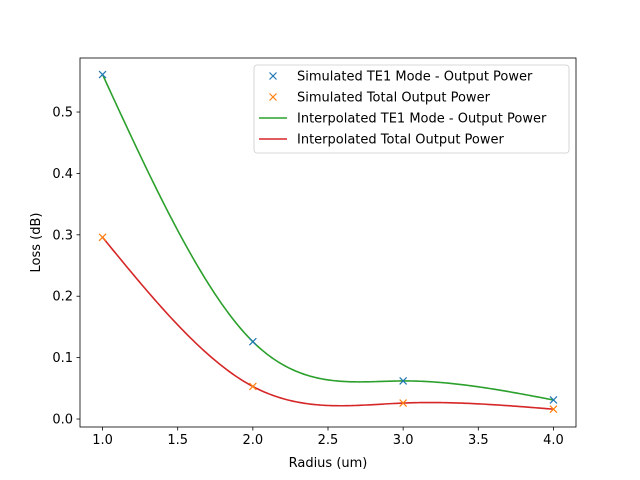  Describe the element at coordinates (422, 119) in the screenshot. I see `legend-entry-label: Interpolated TE1 Mode - Output Power` at that location.